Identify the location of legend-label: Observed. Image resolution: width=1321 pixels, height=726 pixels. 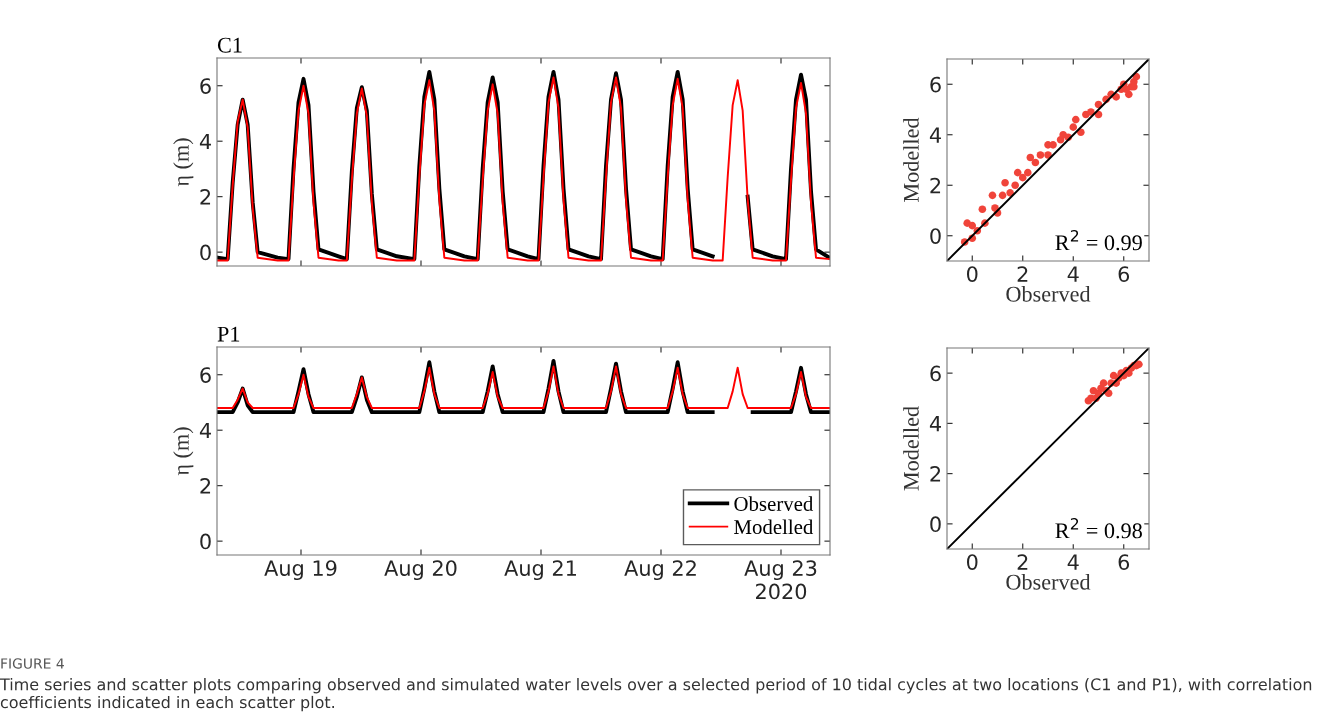
(774, 503).